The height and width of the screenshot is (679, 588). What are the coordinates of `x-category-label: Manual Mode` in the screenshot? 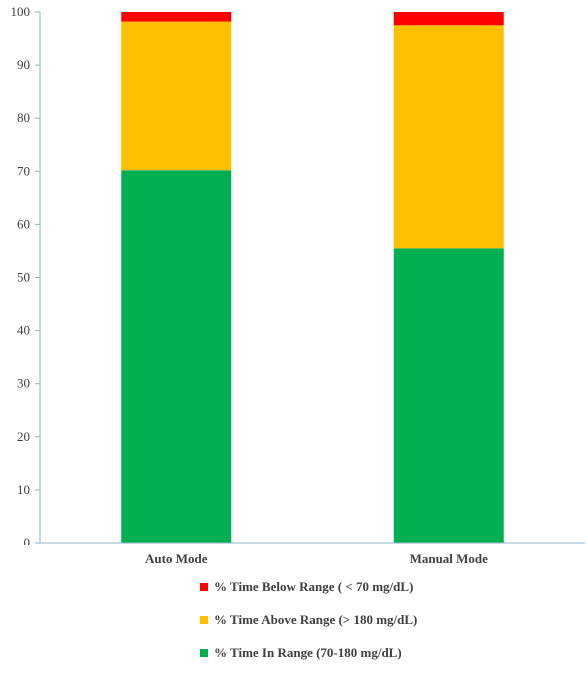 It's located at (449, 558).